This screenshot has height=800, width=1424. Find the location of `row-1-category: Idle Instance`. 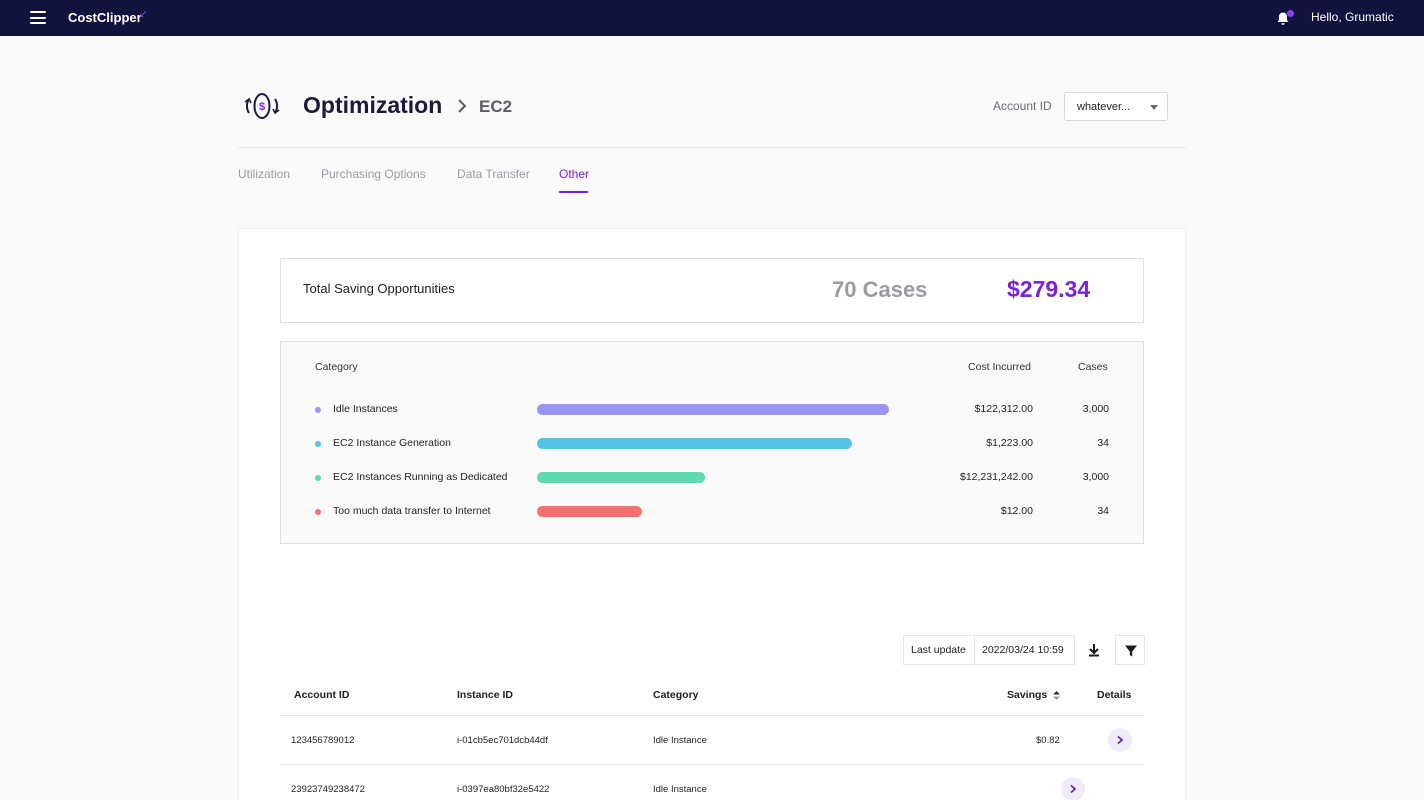

row-1-category: Idle Instance is located at coordinates (680, 740).